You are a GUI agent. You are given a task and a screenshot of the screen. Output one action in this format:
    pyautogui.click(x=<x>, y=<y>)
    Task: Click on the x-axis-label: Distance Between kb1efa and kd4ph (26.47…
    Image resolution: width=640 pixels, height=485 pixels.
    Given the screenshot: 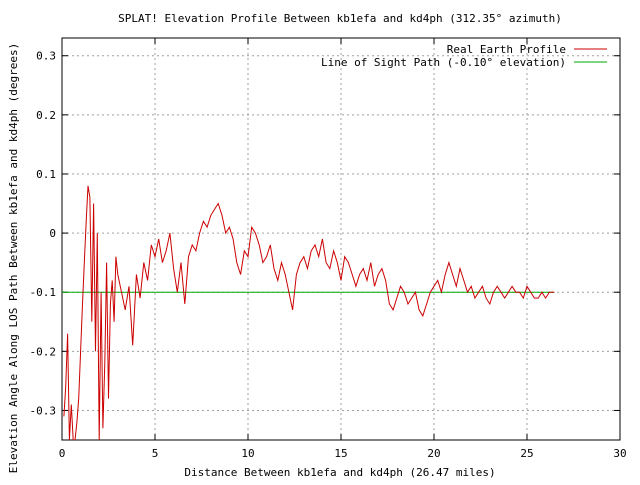 What is the action you would take?
    pyautogui.click(x=339, y=472)
    